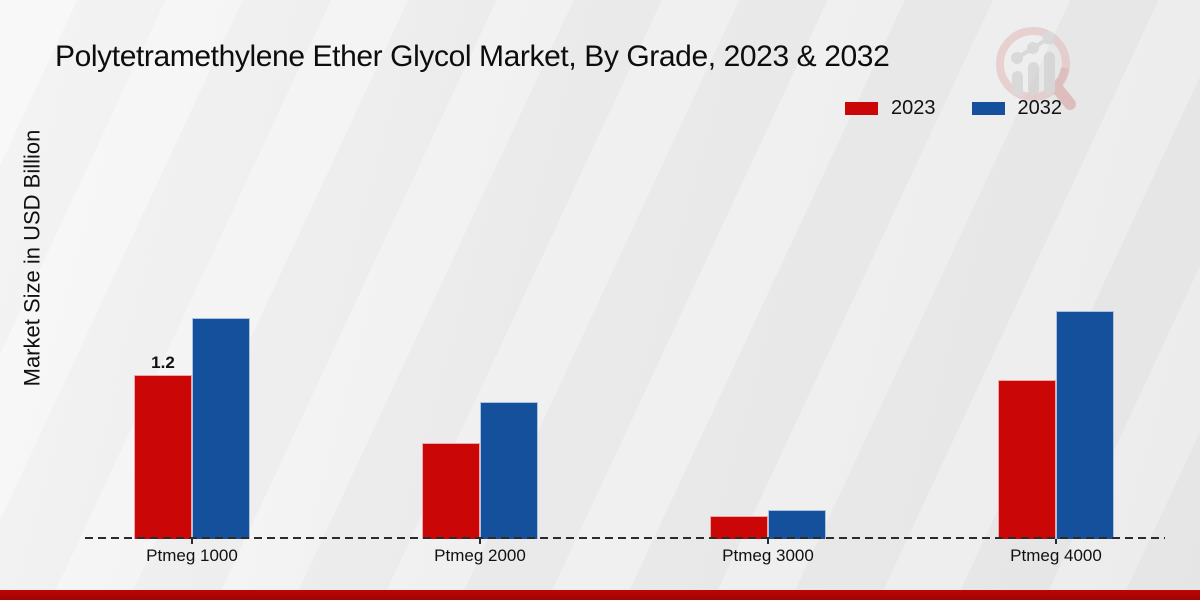 The height and width of the screenshot is (600, 1200). I want to click on legend-item-2023: 2023, so click(890, 108).